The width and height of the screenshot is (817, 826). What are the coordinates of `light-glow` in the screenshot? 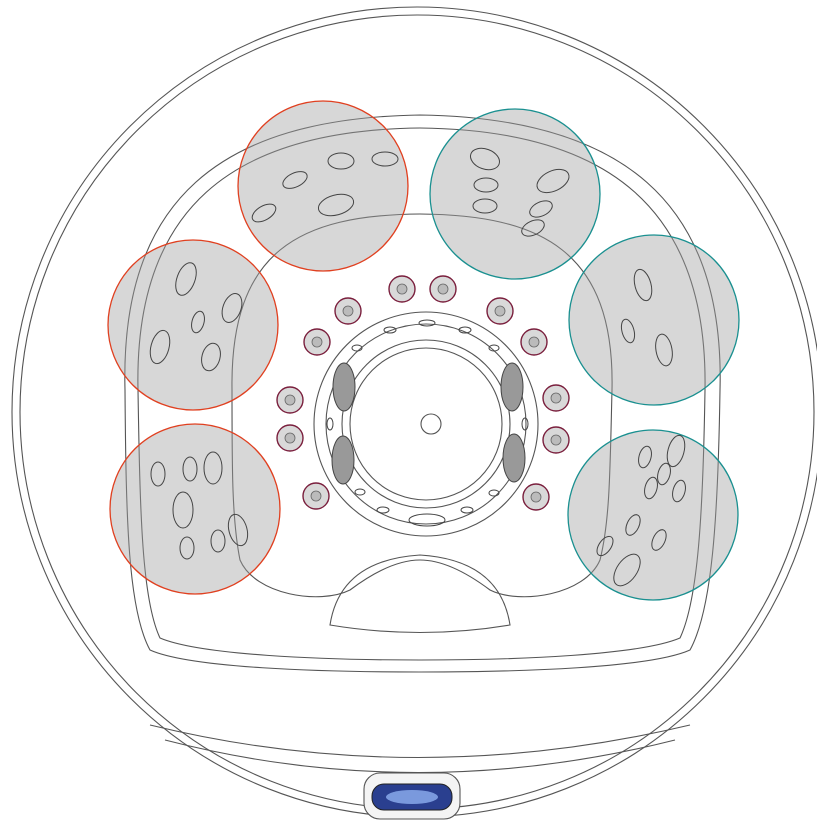 It's located at (412, 797).